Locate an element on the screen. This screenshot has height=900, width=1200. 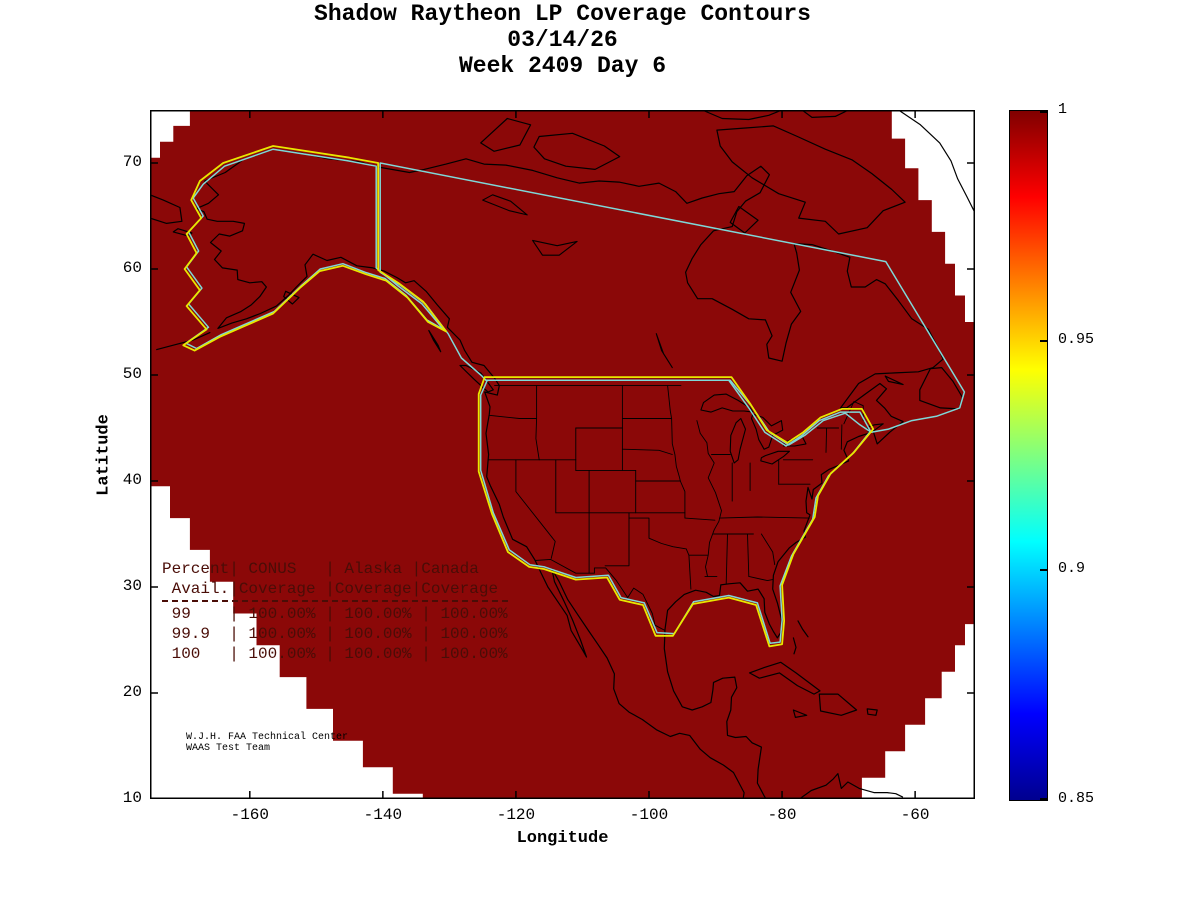
map-layer-canada-boundary-cyan is located at coordinates (675, 511).